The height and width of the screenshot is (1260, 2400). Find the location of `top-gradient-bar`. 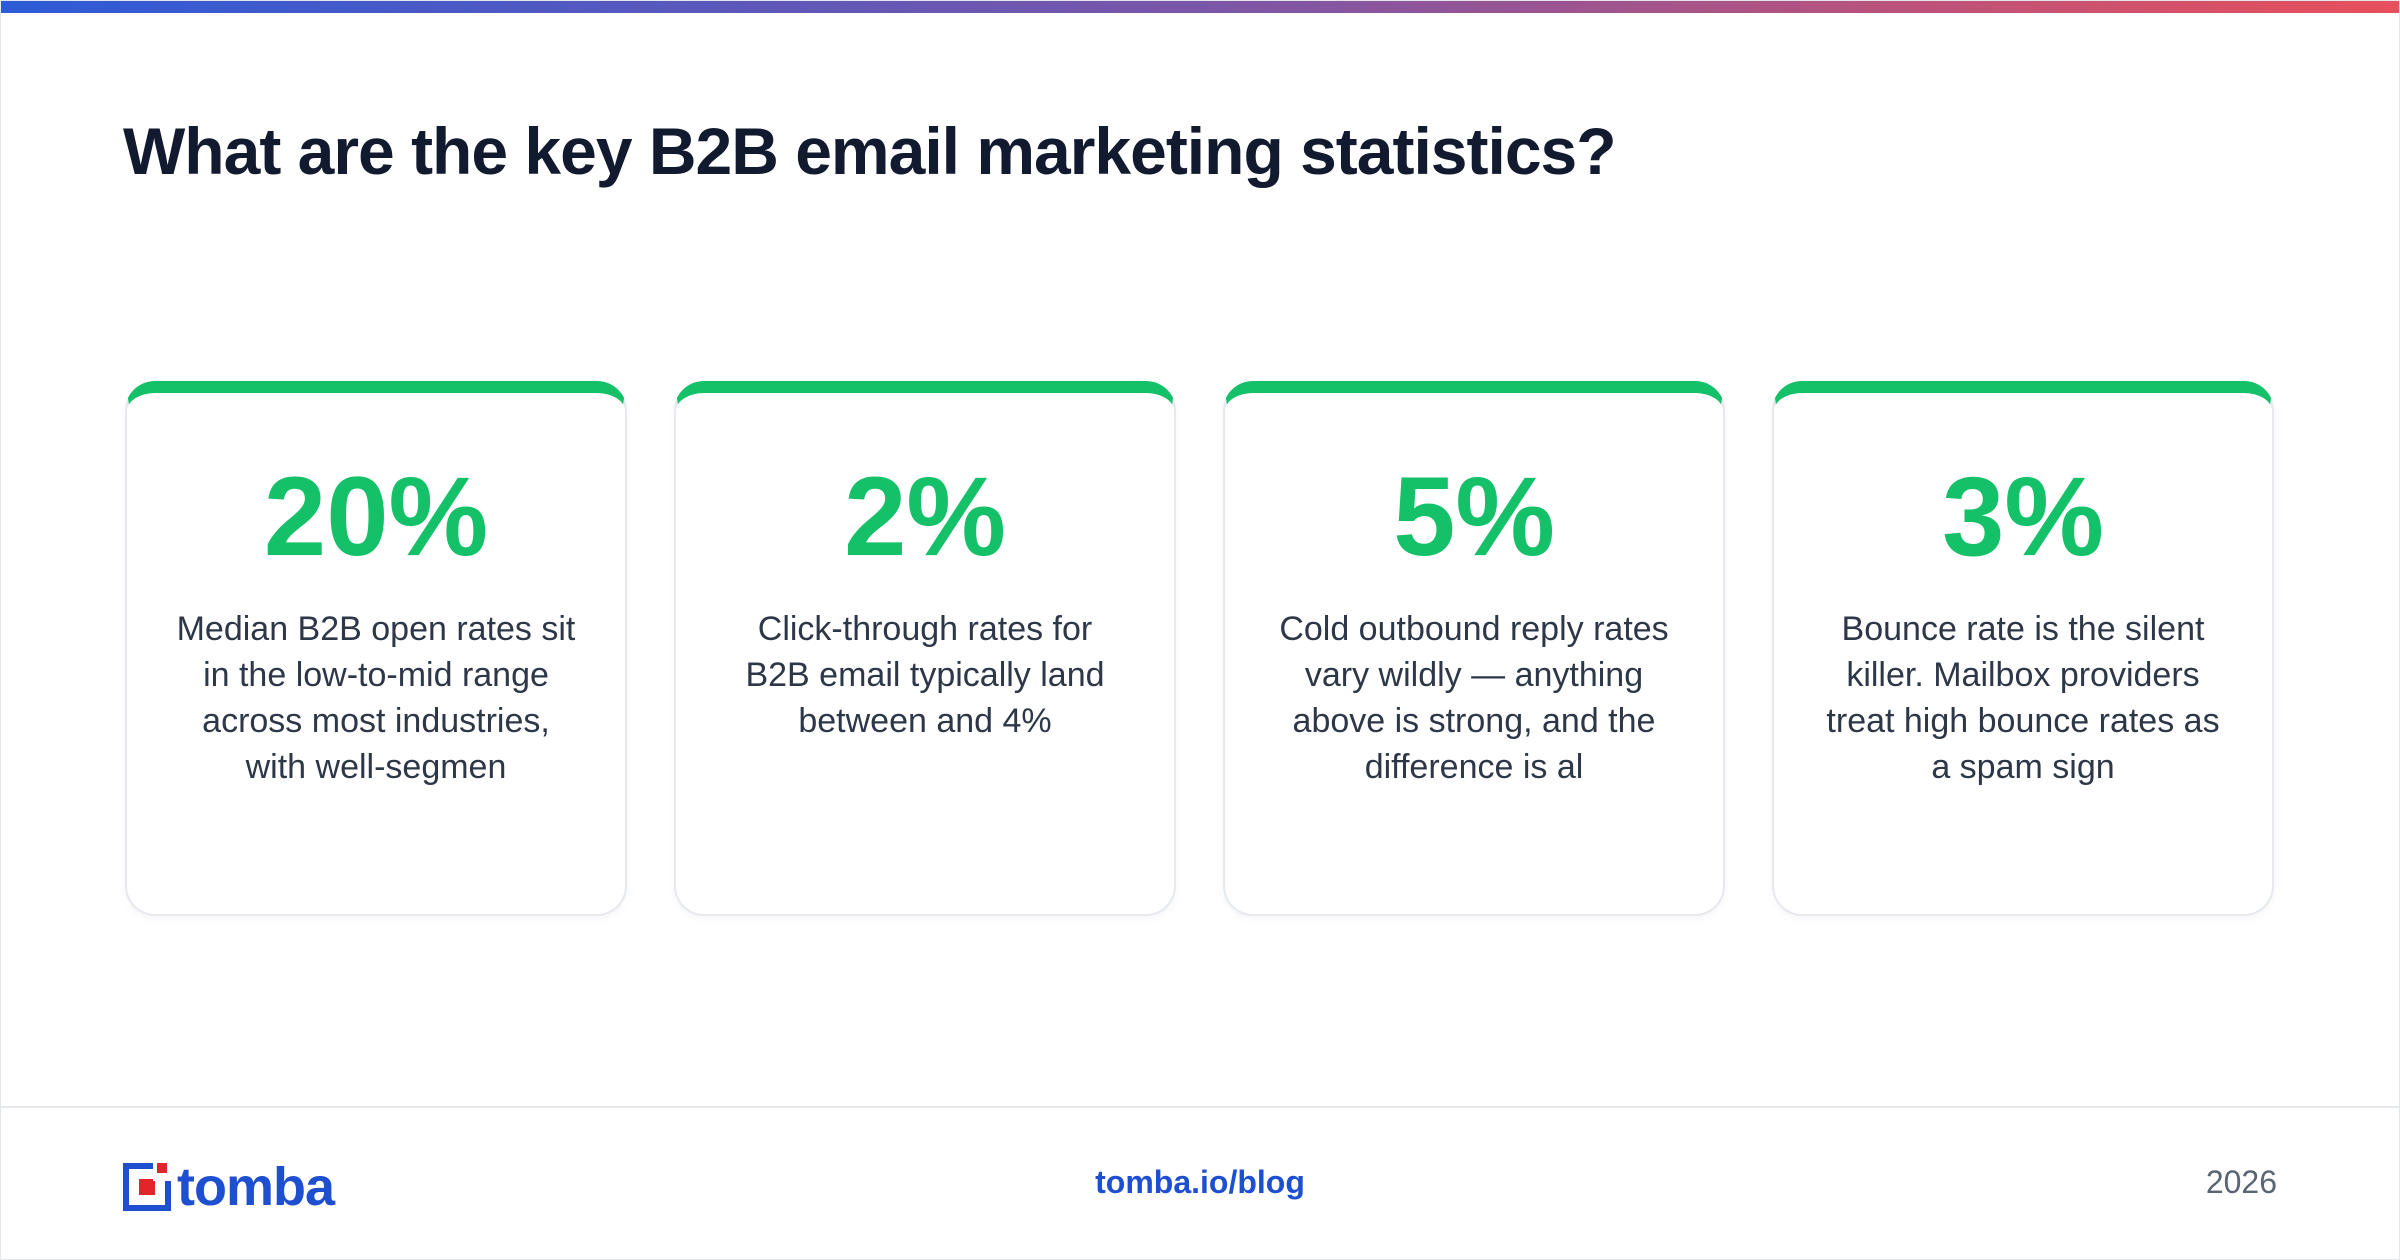

top-gradient-bar is located at coordinates (1200, 7).